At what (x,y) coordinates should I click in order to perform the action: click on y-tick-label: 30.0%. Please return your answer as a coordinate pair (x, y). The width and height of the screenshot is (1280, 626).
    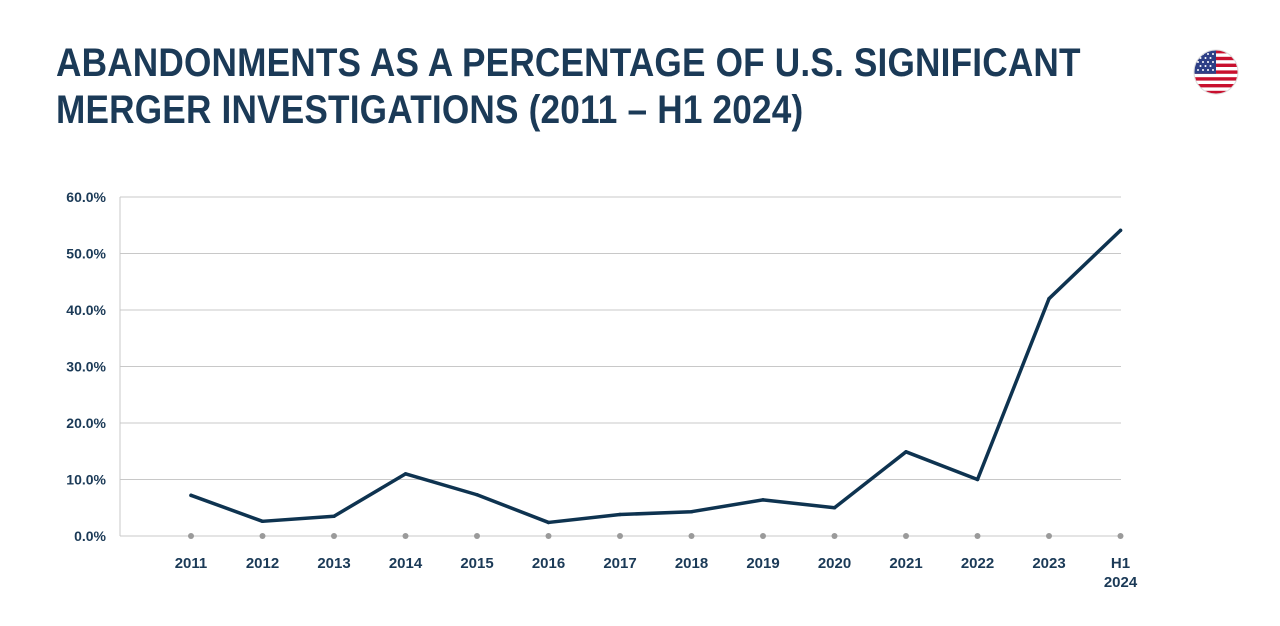
    Looking at the image, I should click on (86, 367).